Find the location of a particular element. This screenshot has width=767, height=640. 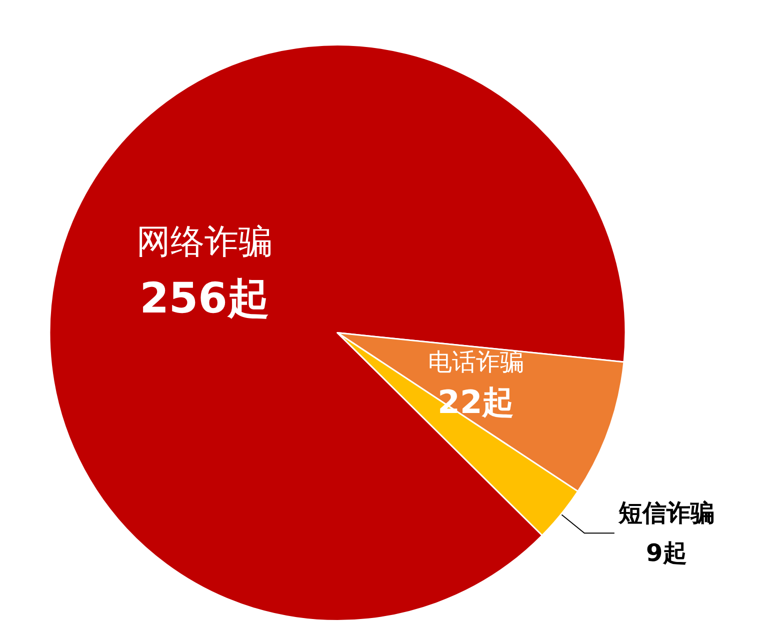

slice-label: 网络诈骗 is located at coordinates (204, 242).